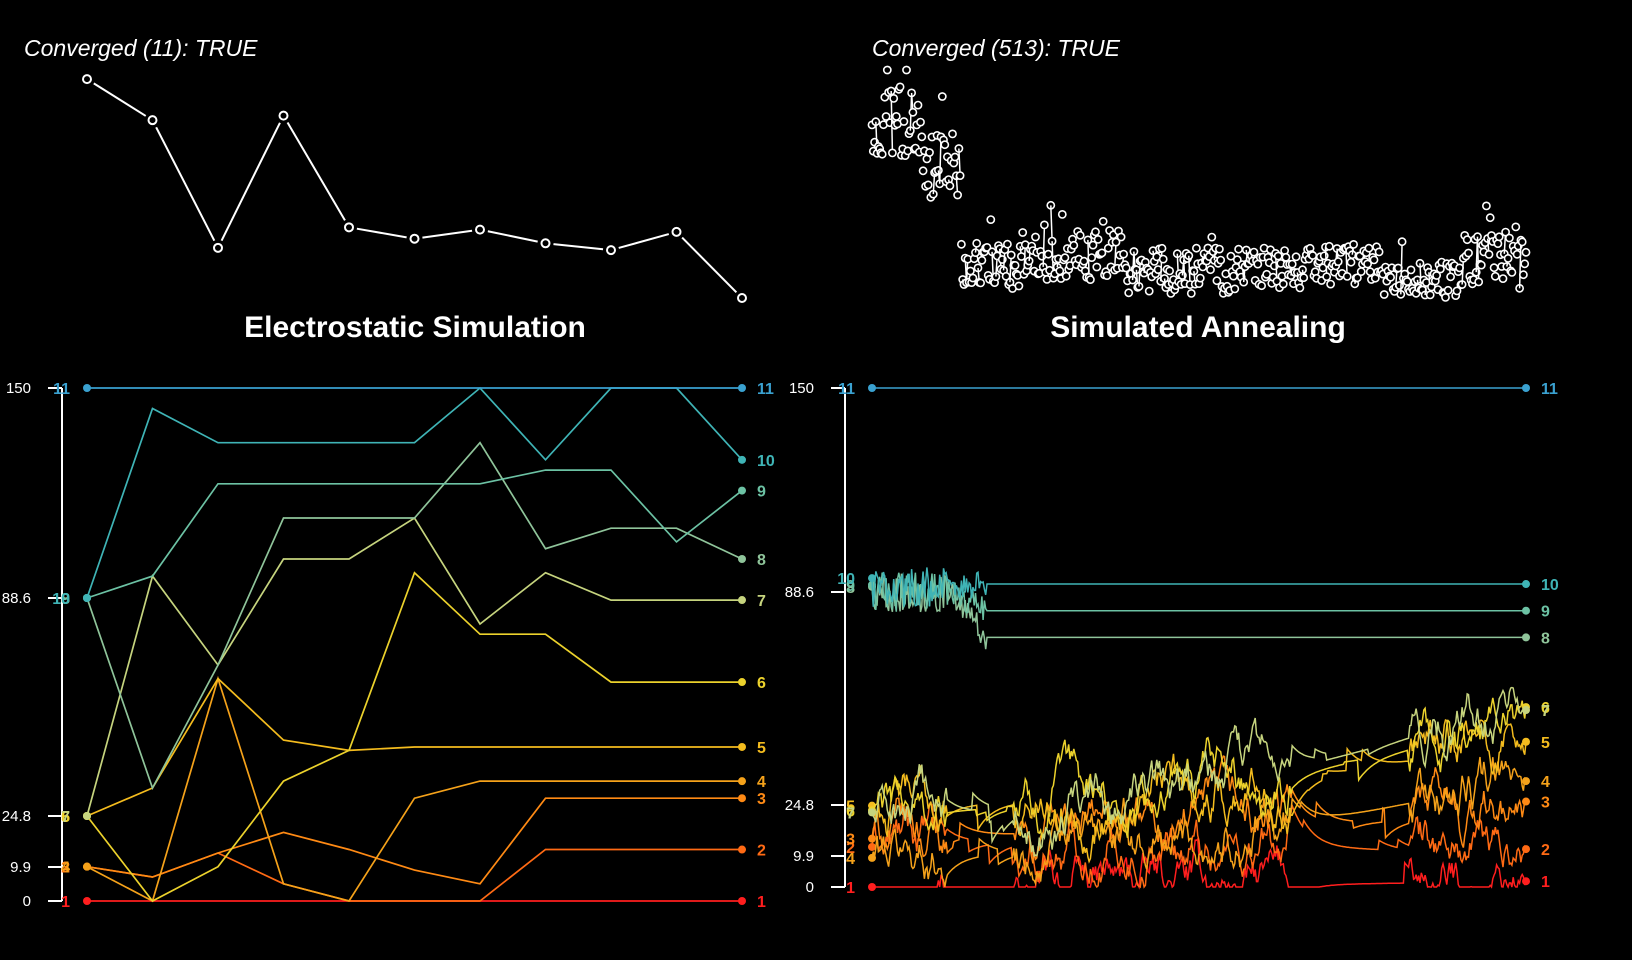 This screenshot has width=1632, height=960. What do you see at coordinates (810, 887) in the screenshot?
I see `y-tick-label: 0` at bounding box center [810, 887].